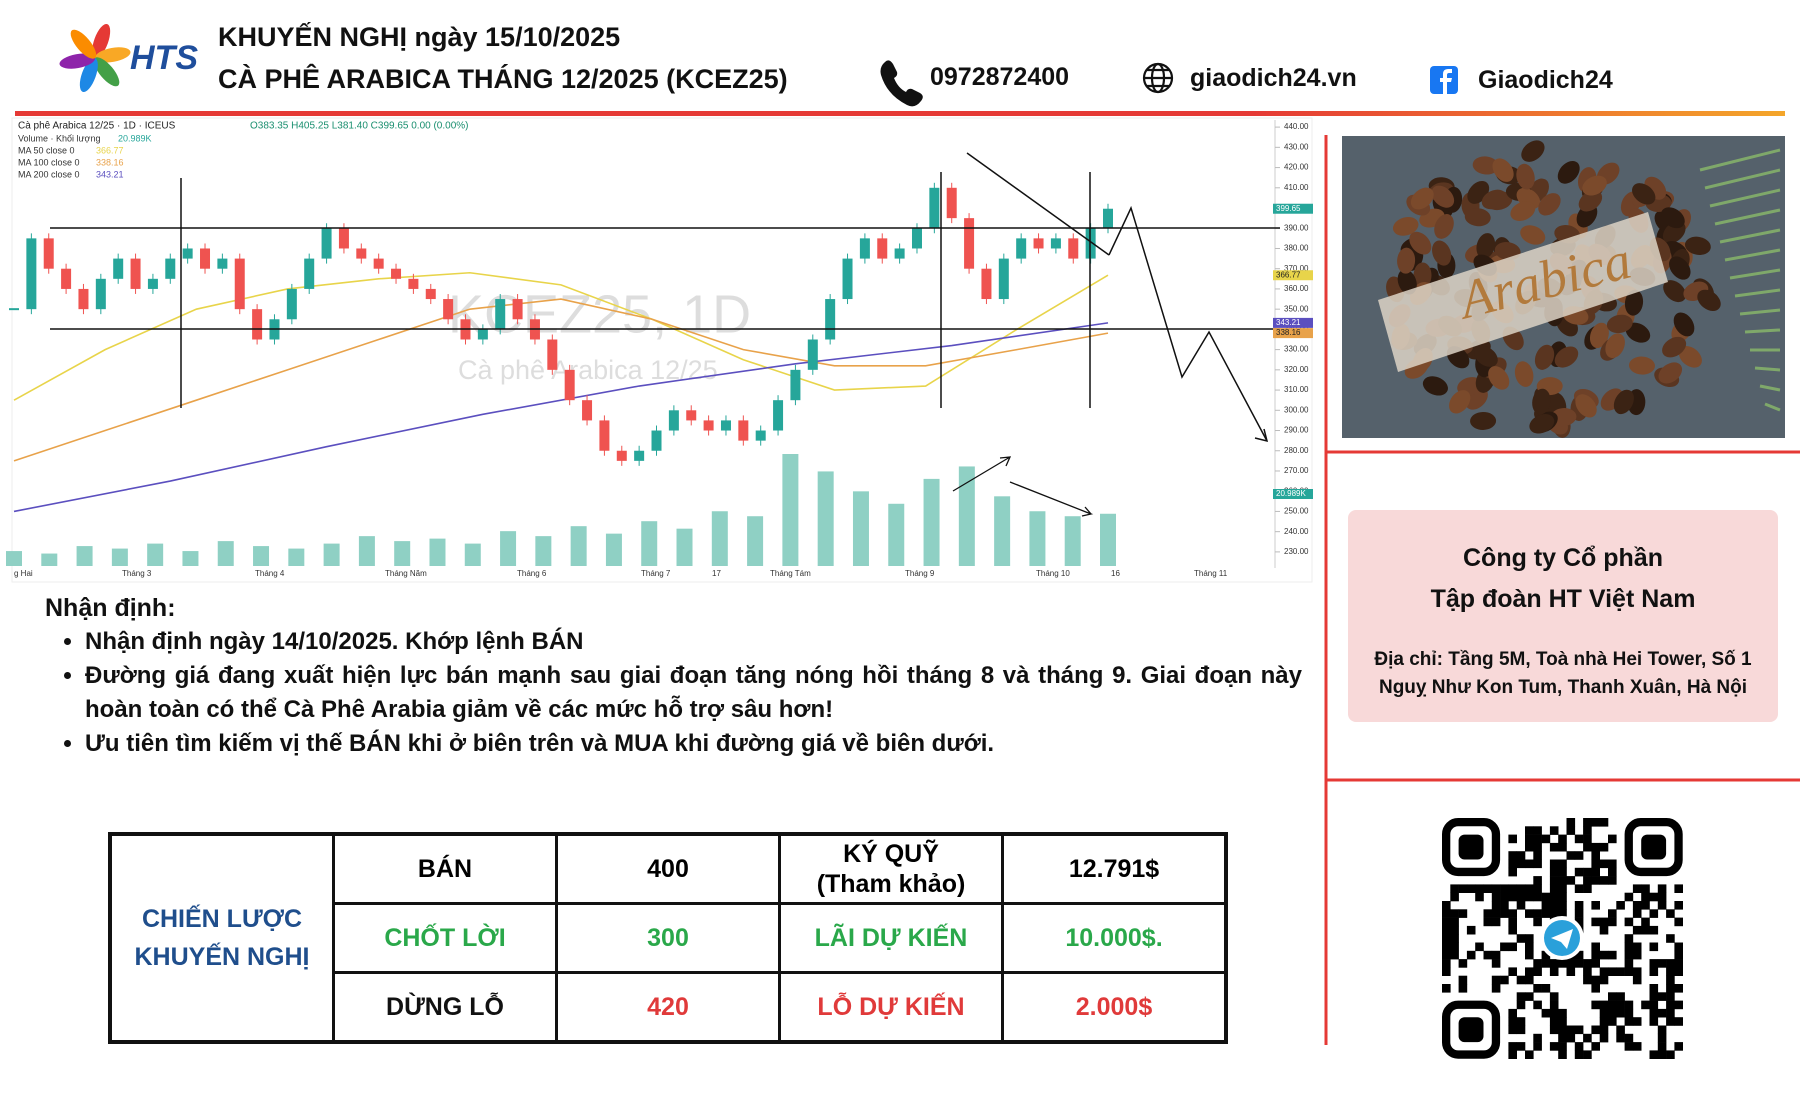  I want to click on address: Nguỵ Như Kon Tum, Thanh Xuân, Hà Nội, so click(1563, 687).